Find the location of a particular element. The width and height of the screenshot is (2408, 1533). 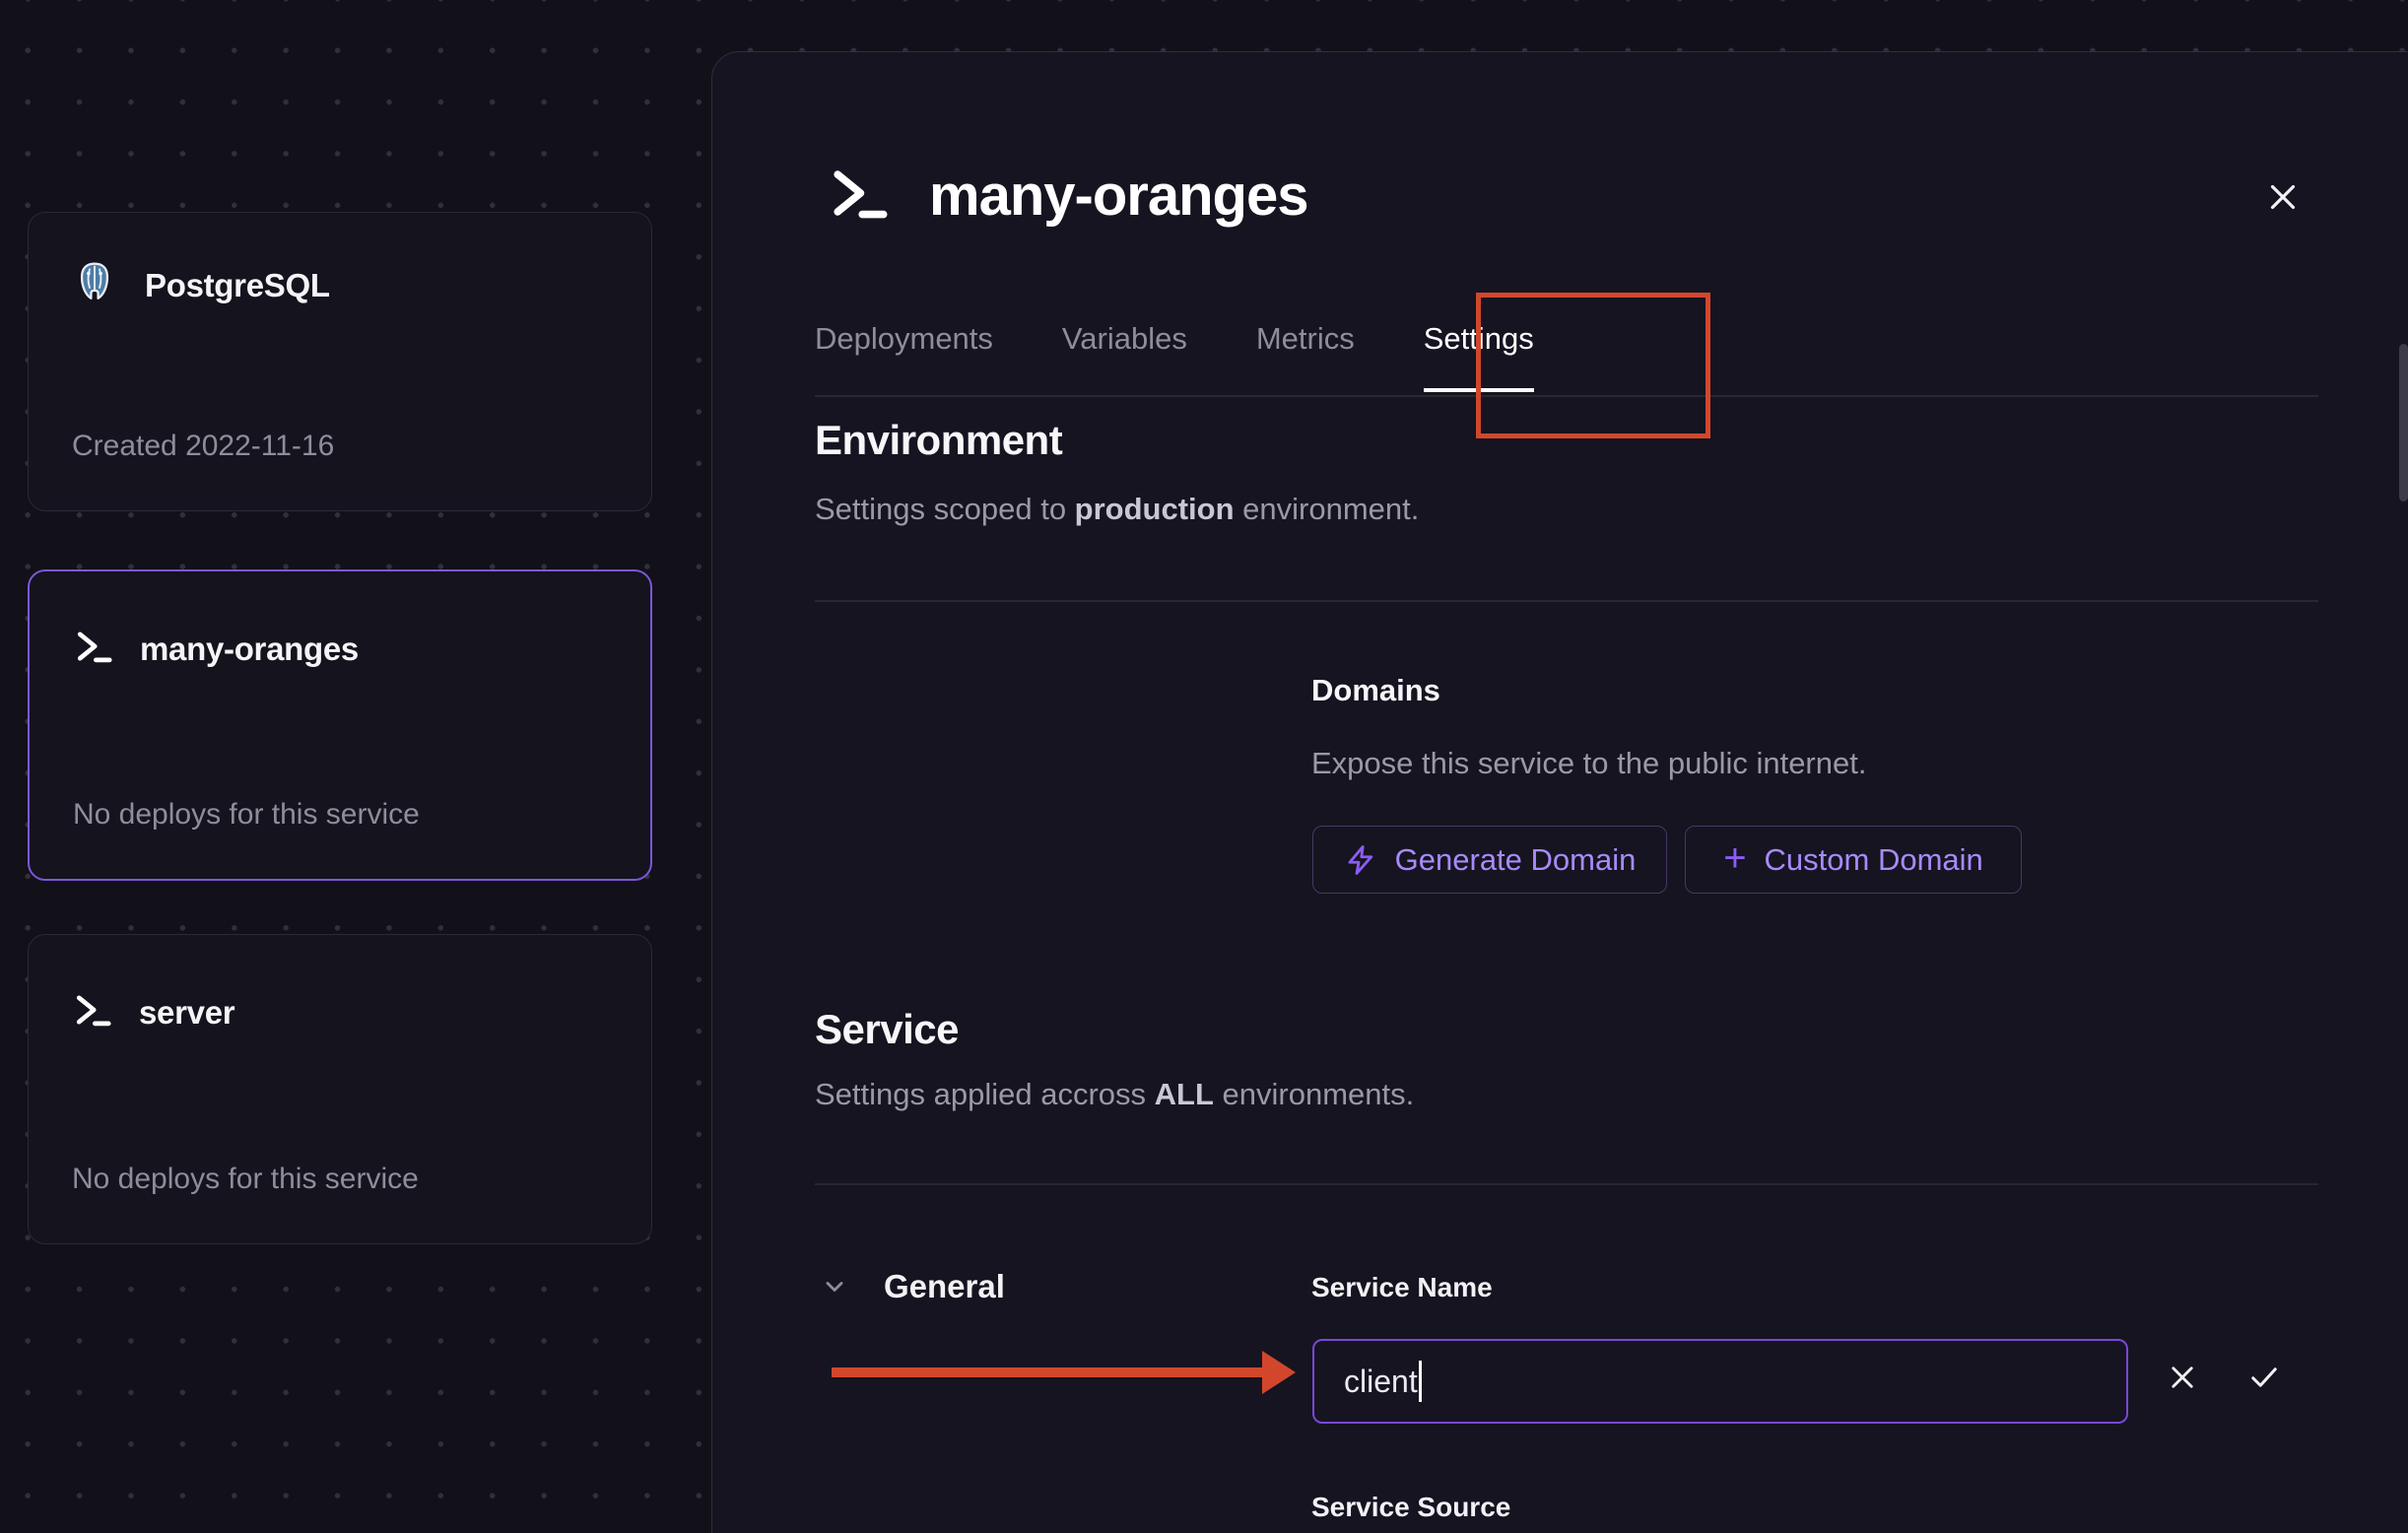

panel-title-row: many-oranges is located at coordinates (1067, 196).